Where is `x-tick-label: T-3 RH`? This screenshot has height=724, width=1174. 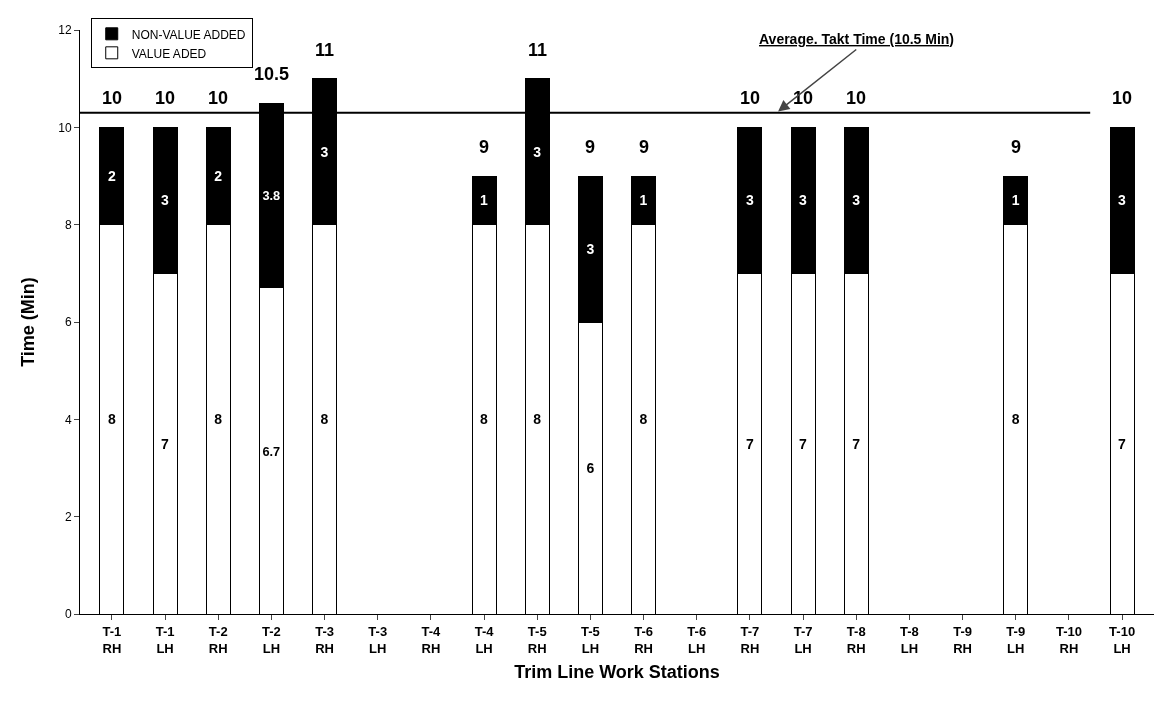
x-tick-label: T-3 RH is located at coordinates (324, 639).